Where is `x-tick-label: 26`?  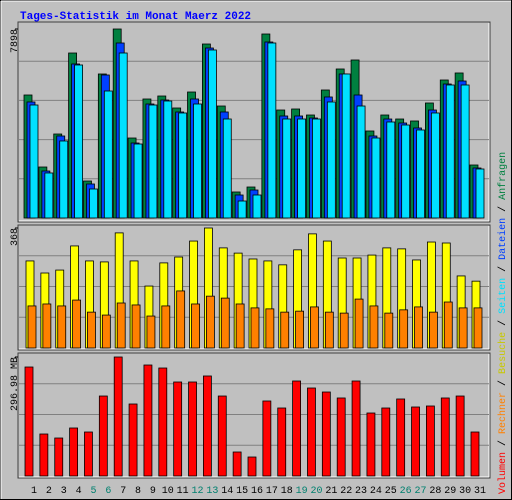
x-tick-label: 26 is located at coordinates (406, 491).